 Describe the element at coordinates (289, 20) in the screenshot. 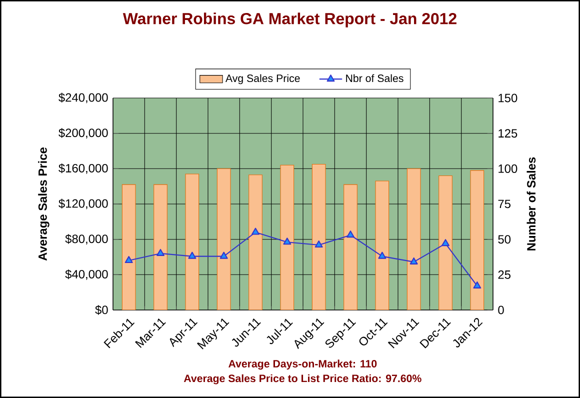

I see `chart-title: Warner Robins GA Market Report - Jan 2012` at that location.